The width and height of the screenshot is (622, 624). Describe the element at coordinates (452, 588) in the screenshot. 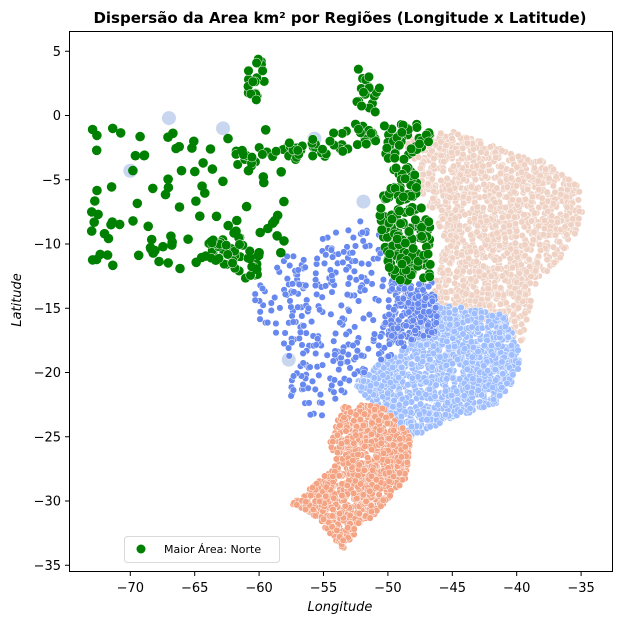

I see `x-tick-label: −45` at that location.